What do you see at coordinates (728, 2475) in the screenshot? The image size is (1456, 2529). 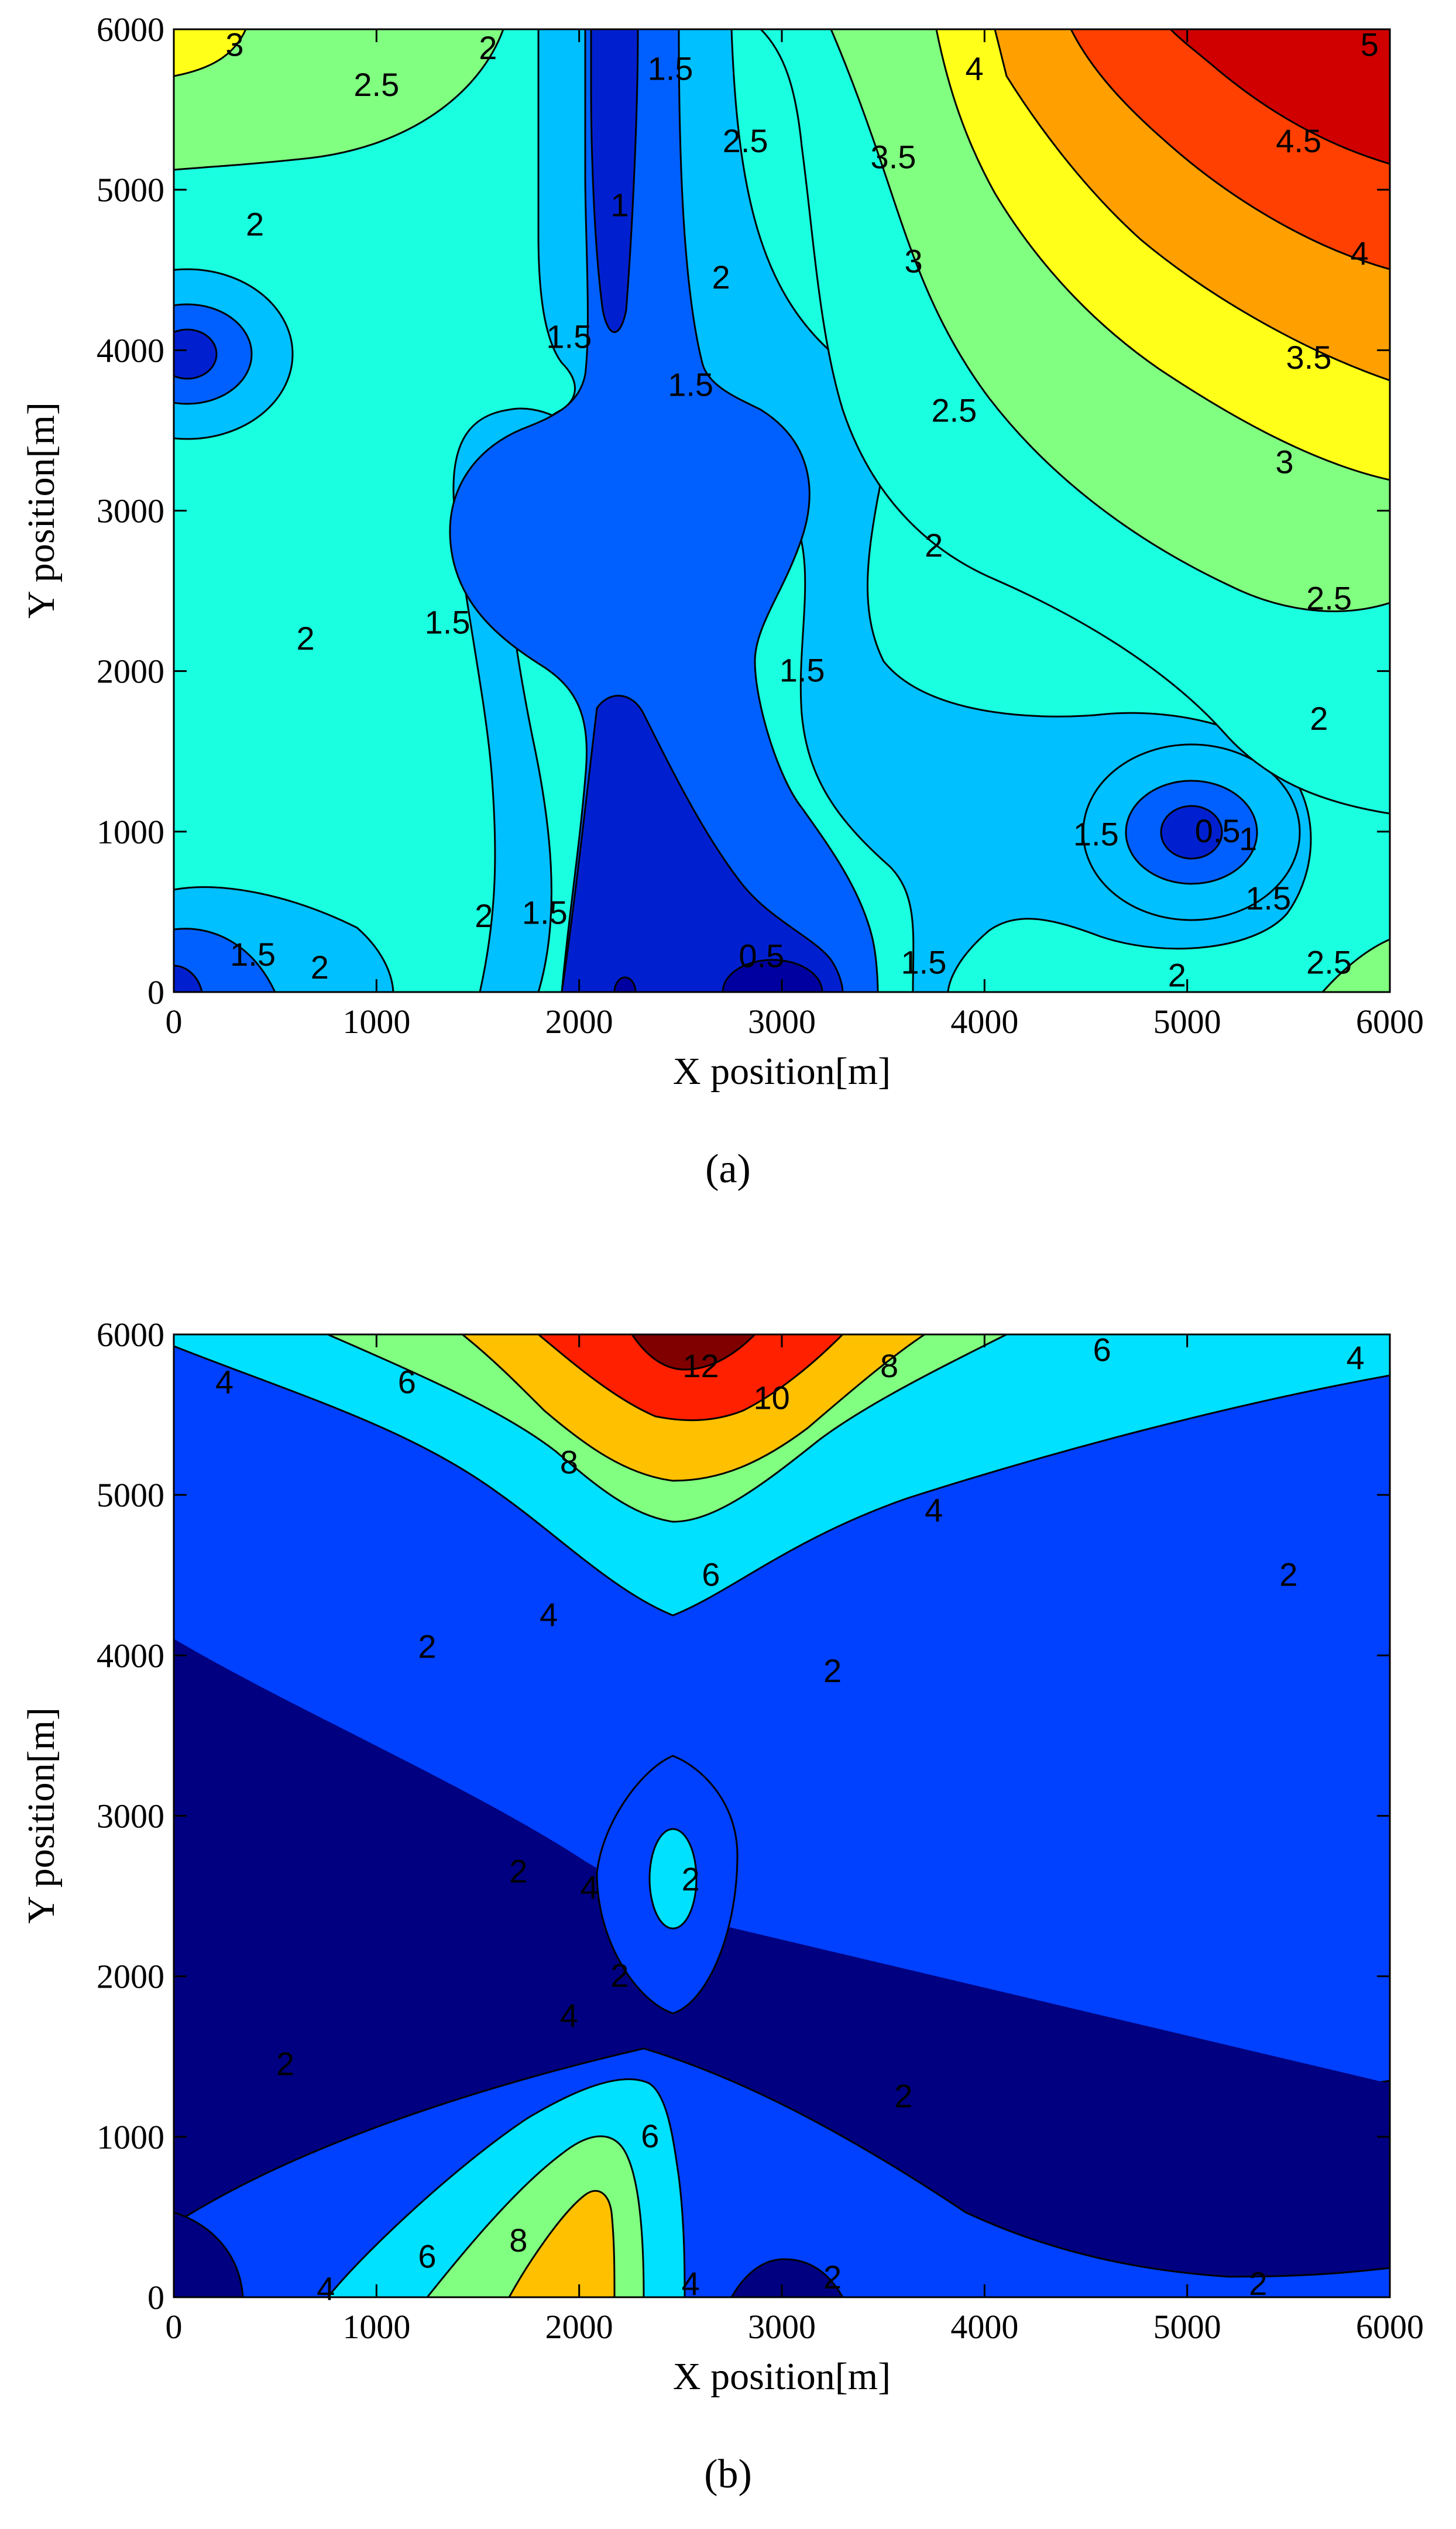 I see `caption-b: (b)` at bounding box center [728, 2475].